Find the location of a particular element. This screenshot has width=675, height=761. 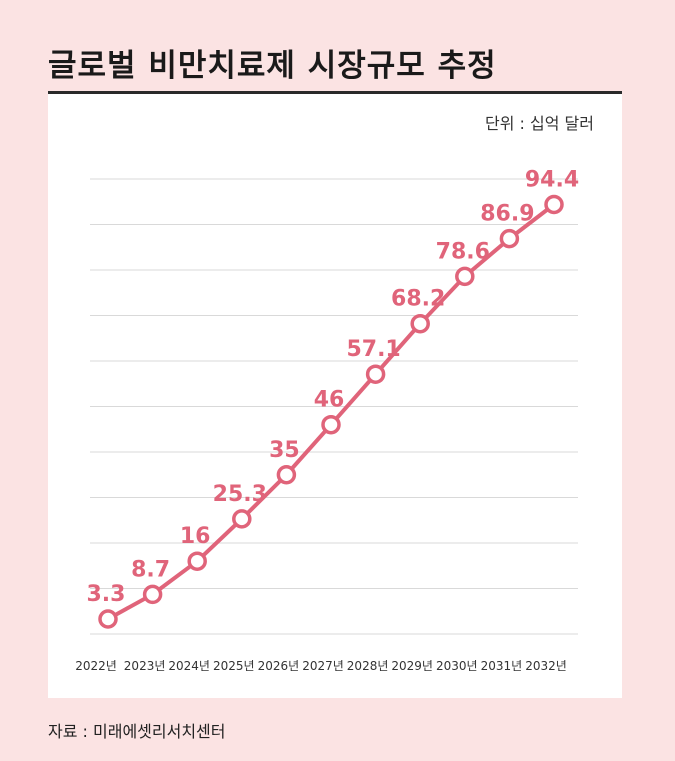

data-label: 35 is located at coordinates (284, 450).